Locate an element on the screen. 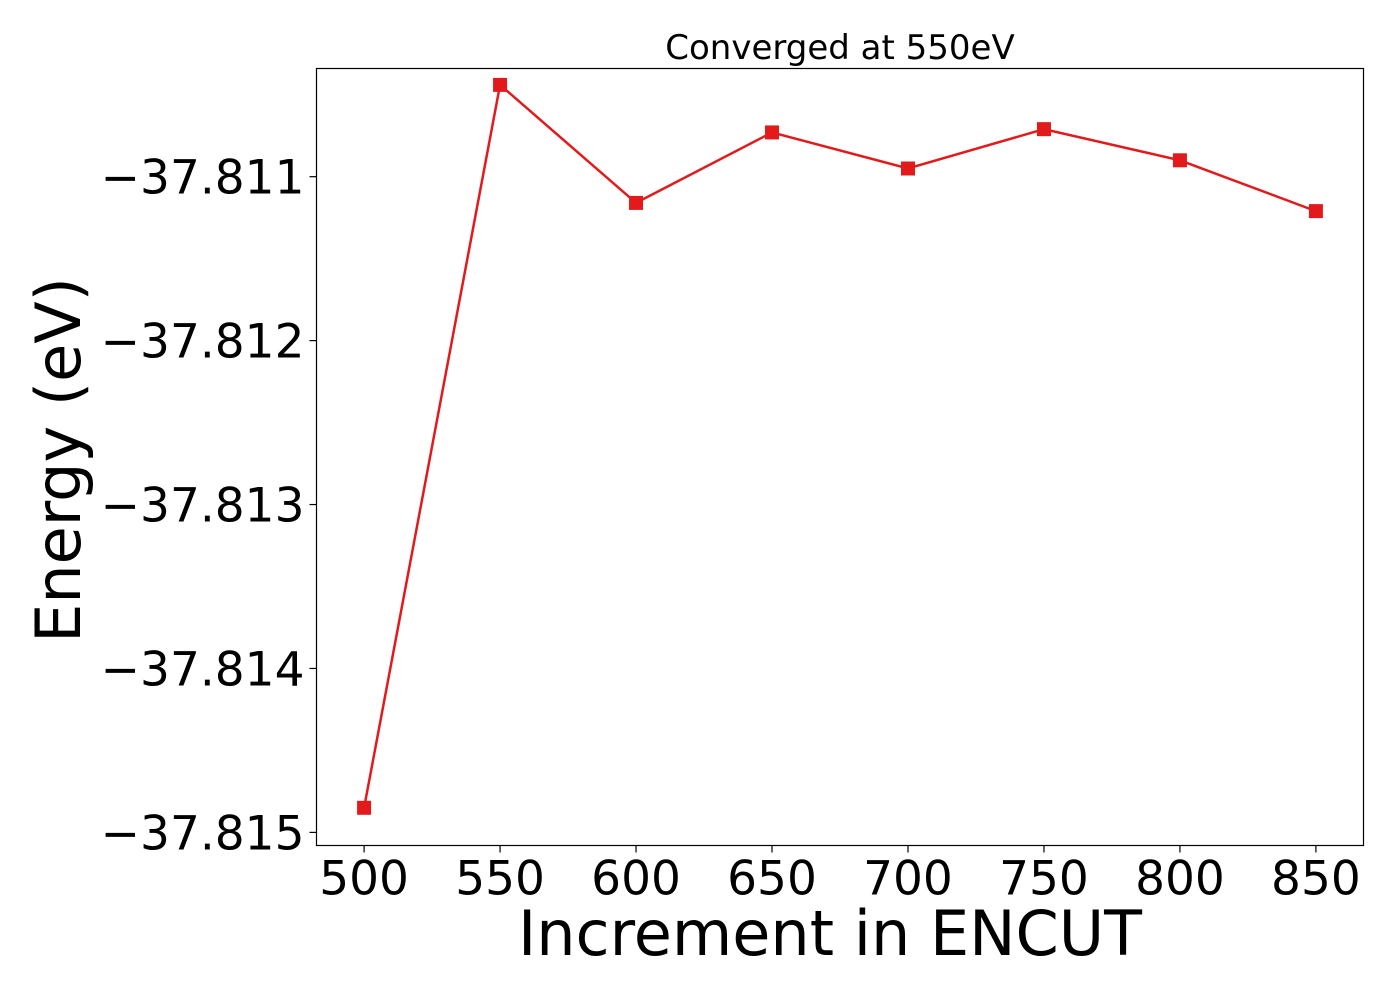 The height and width of the screenshot is (1000, 1400). x-tick-label: 700 is located at coordinates (908, 879).